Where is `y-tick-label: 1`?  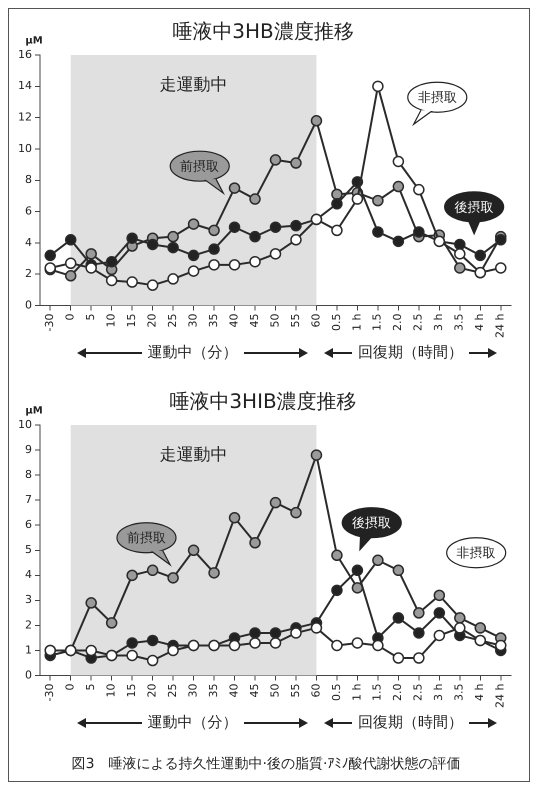 y-tick-label: 1 is located at coordinates (28, 649).